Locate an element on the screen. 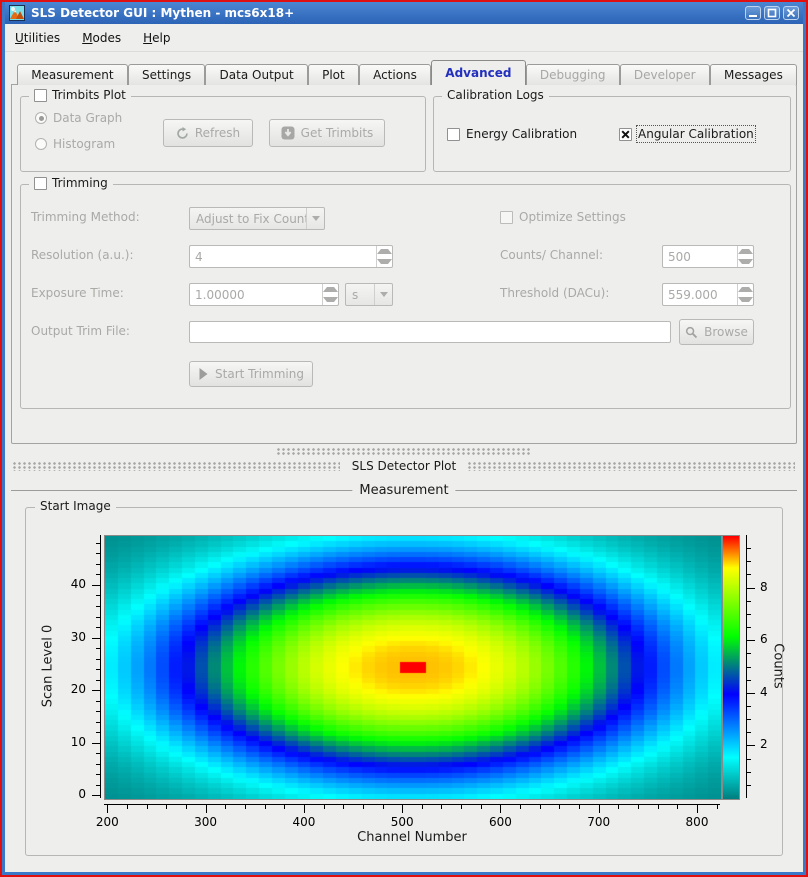 Image resolution: width=808 pixels, height=877 pixels. trimming-method-combo: Adjust to Fix Count Level is located at coordinates (257, 218).